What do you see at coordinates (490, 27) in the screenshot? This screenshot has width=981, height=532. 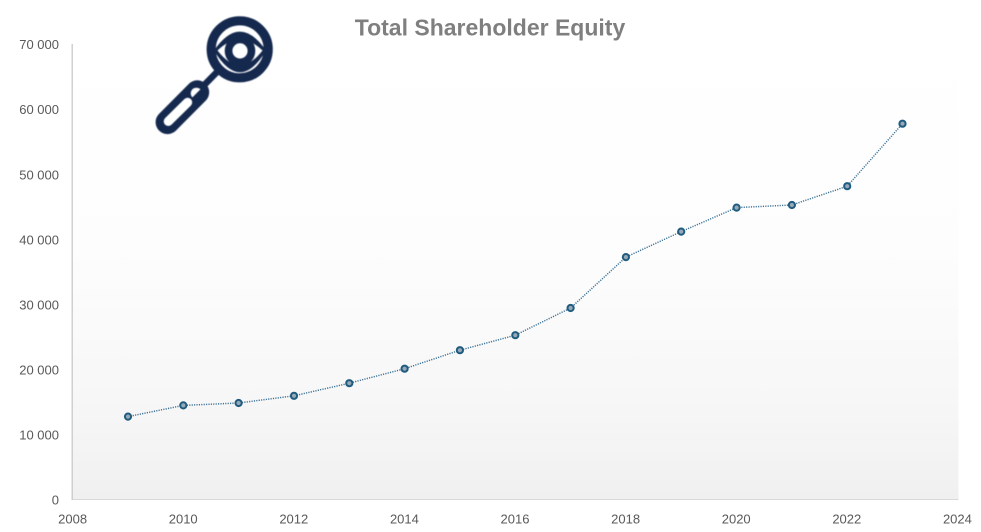 I see `svg-text: Total Shareholder Equity` at bounding box center [490, 27].